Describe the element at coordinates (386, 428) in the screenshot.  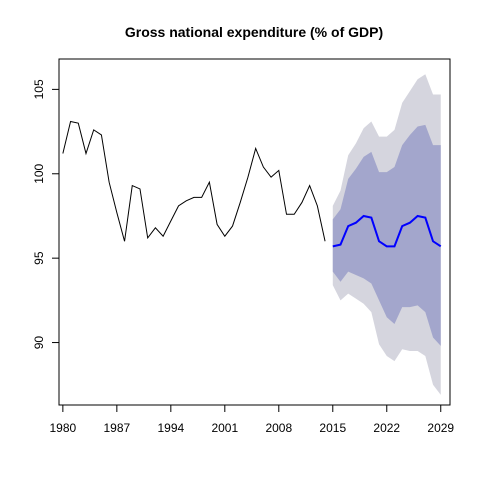
I see `x-tick-label: 2022` at that location.